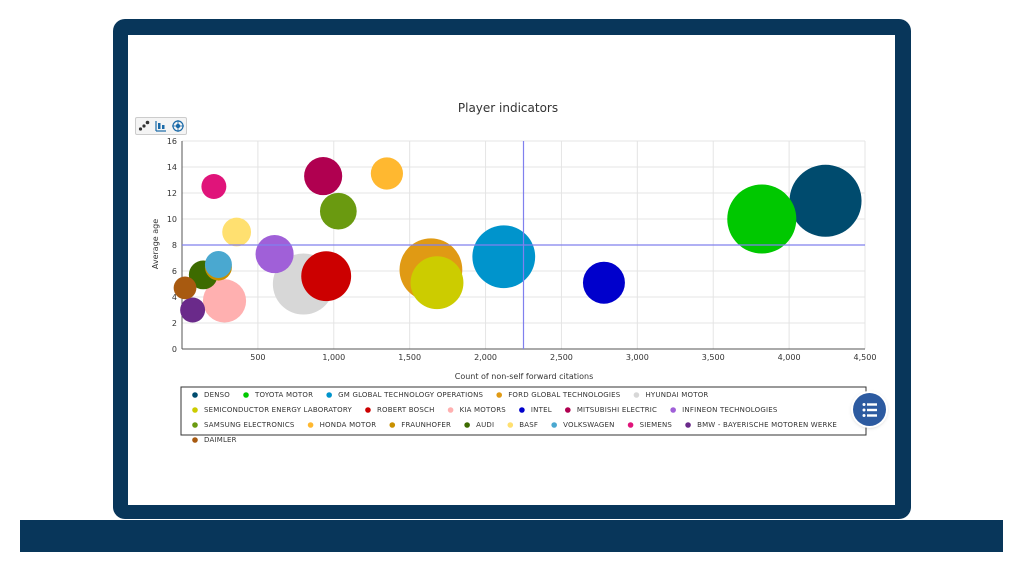  Describe the element at coordinates (178, 126) in the screenshot. I see `target-icon` at that location.